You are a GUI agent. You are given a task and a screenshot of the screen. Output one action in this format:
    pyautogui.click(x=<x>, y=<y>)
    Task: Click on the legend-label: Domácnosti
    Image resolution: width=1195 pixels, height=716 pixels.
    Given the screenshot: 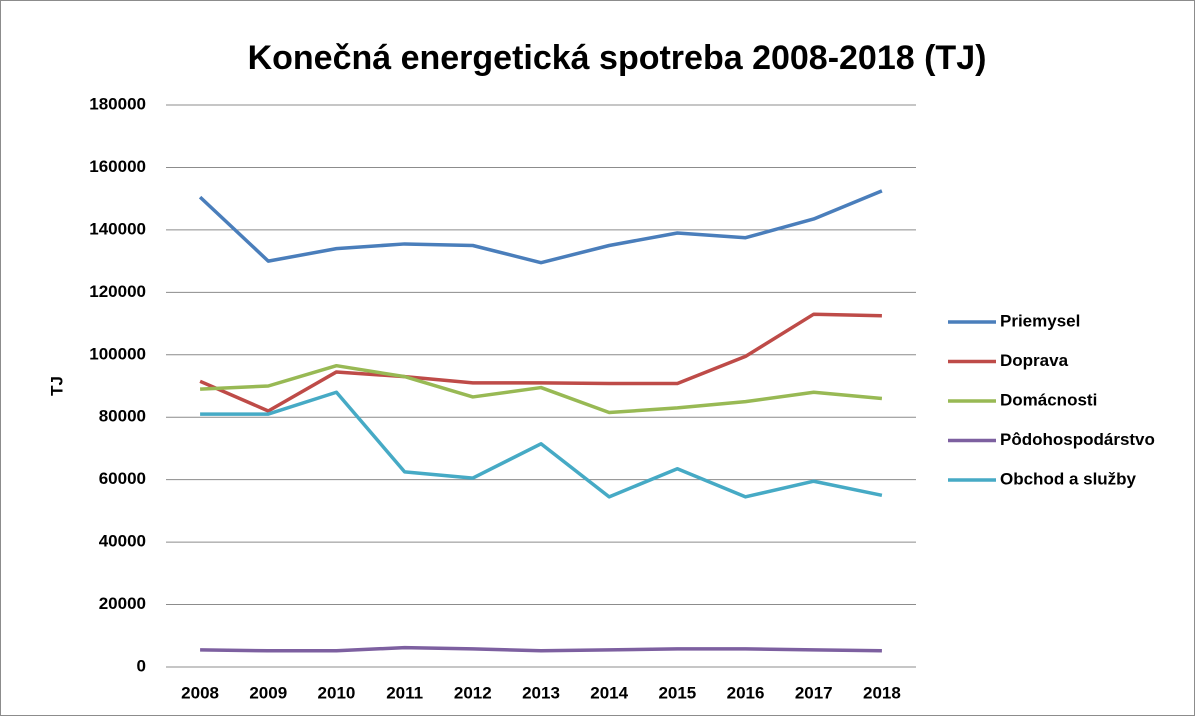 What is the action you would take?
    pyautogui.click(x=1048, y=399)
    